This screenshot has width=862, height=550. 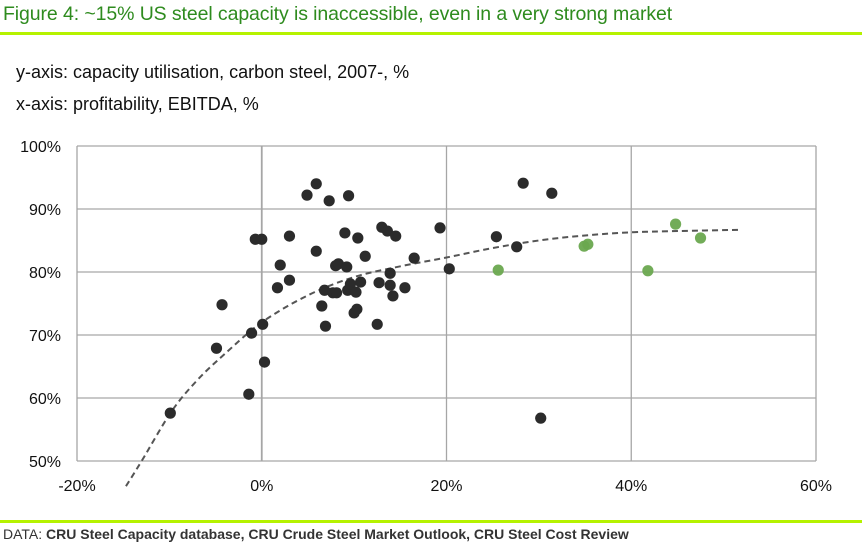 I want to click on source-prefix: DATA:, so click(x=25, y=534).